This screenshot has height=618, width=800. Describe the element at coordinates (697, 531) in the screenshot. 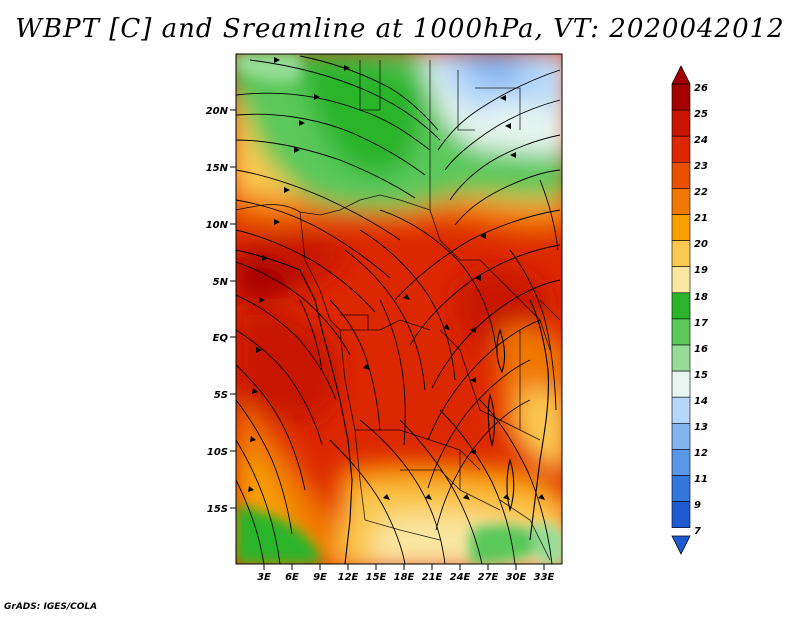

I see `colorbar-label: 7` at that location.